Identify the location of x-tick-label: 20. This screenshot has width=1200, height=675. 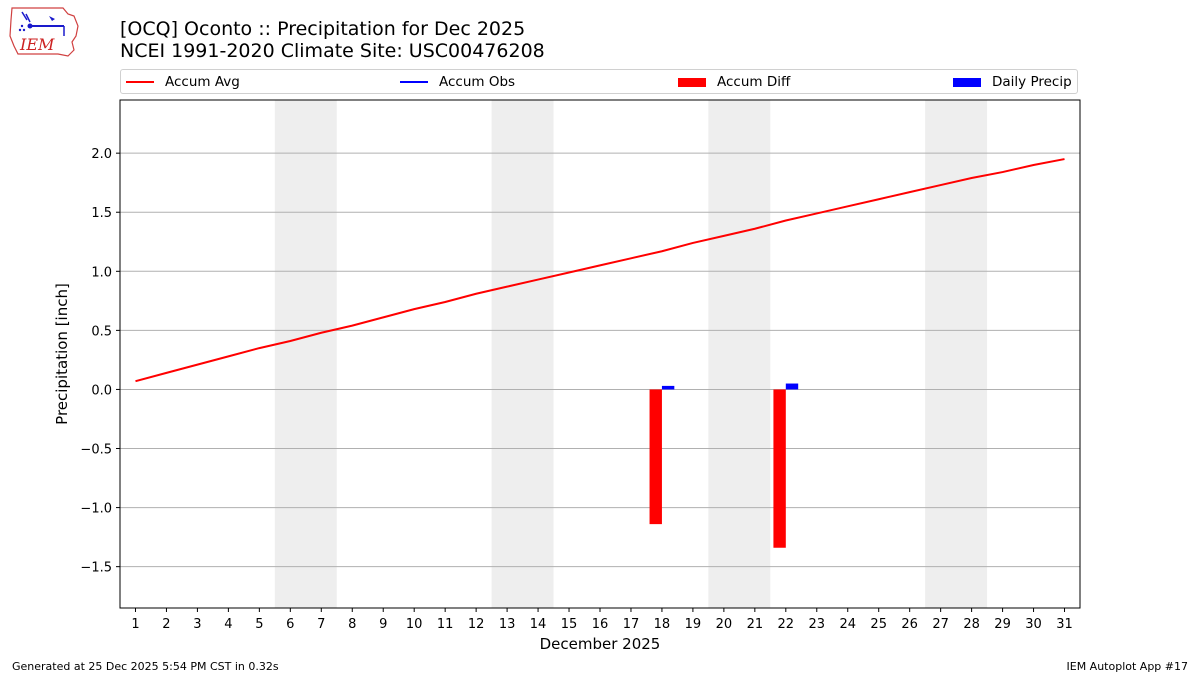
(724, 624).